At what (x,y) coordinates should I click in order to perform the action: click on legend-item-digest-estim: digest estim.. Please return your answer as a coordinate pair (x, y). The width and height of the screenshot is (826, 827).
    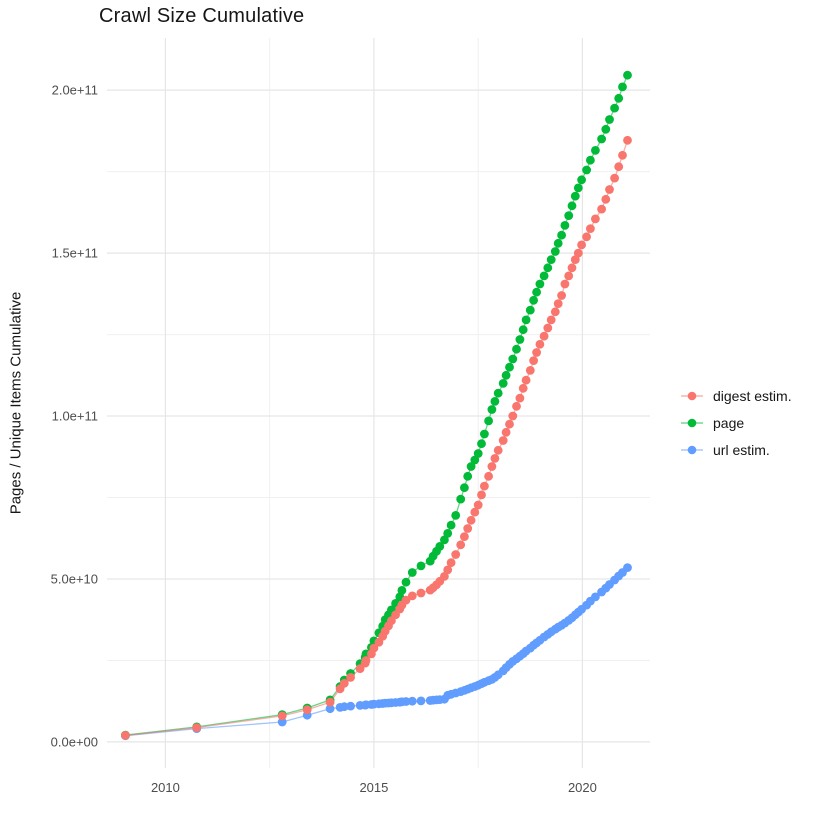
    Looking at the image, I should click on (736, 395).